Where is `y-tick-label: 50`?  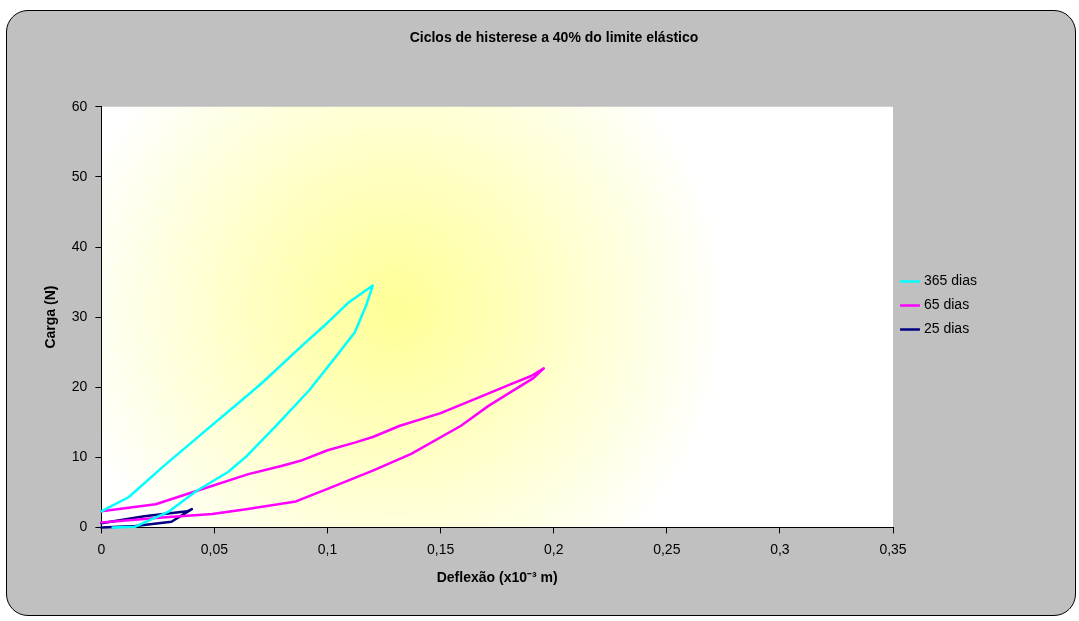 y-tick-label: 50 is located at coordinates (79, 175).